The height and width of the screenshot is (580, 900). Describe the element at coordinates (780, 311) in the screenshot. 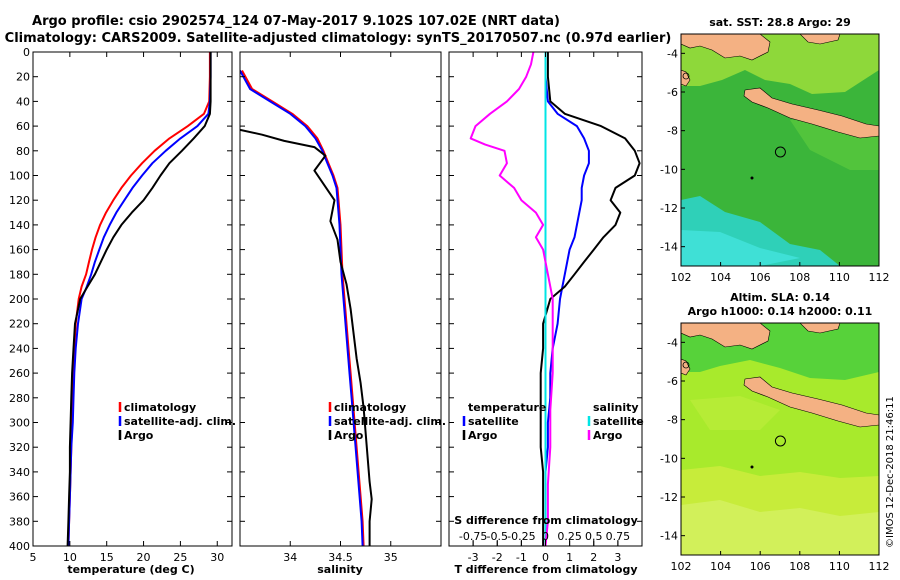

I see `sla-map-subtitle: Argo h1000: 0.14 h2000: 0.11` at that location.